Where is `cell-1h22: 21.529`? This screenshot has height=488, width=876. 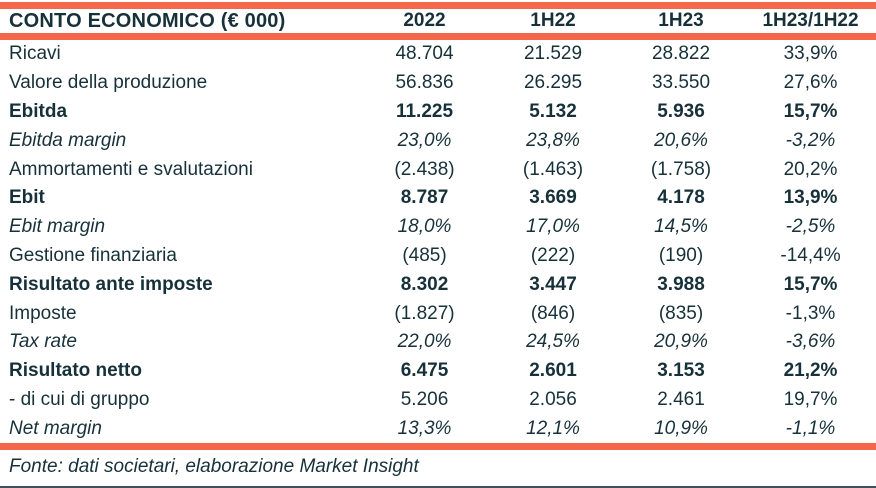
cell-1h22: 21.529 is located at coordinates (553, 54).